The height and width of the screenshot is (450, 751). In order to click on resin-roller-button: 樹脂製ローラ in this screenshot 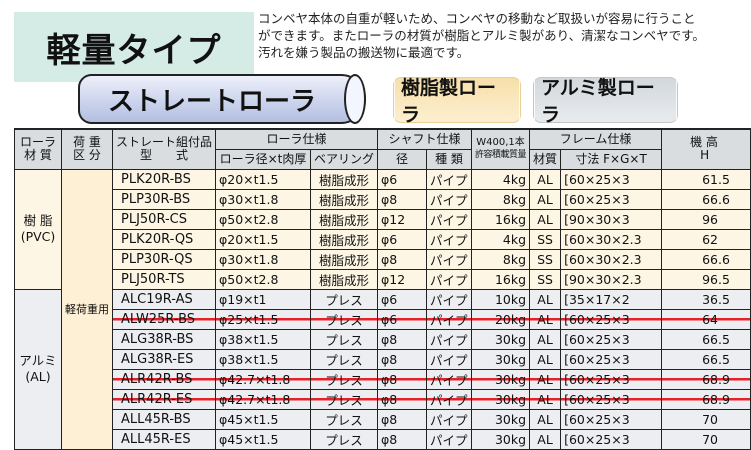, I will do `click(457, 100)`.